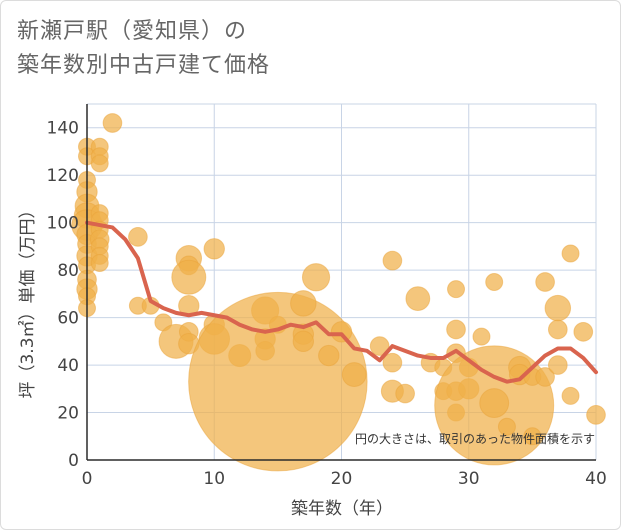  I want to click on y-tick-label-140: 140, so click(63, 129).